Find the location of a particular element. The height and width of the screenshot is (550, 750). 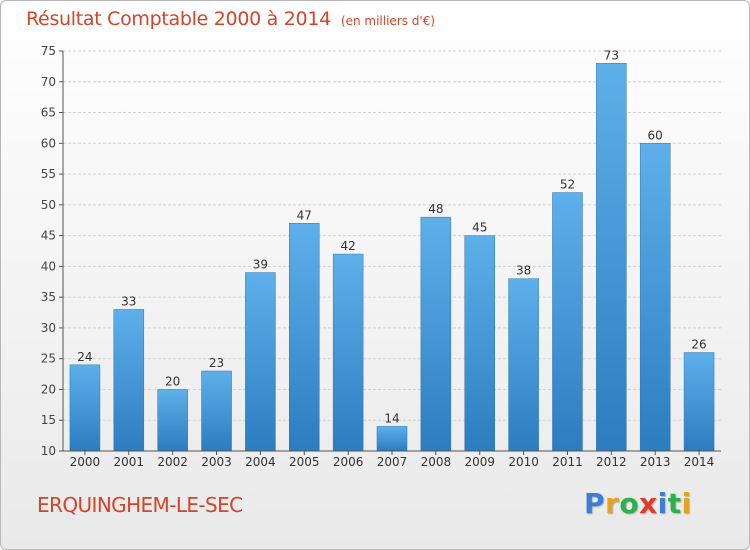

proxiti-logo: Proxiti is located at coordinates (638, 503).